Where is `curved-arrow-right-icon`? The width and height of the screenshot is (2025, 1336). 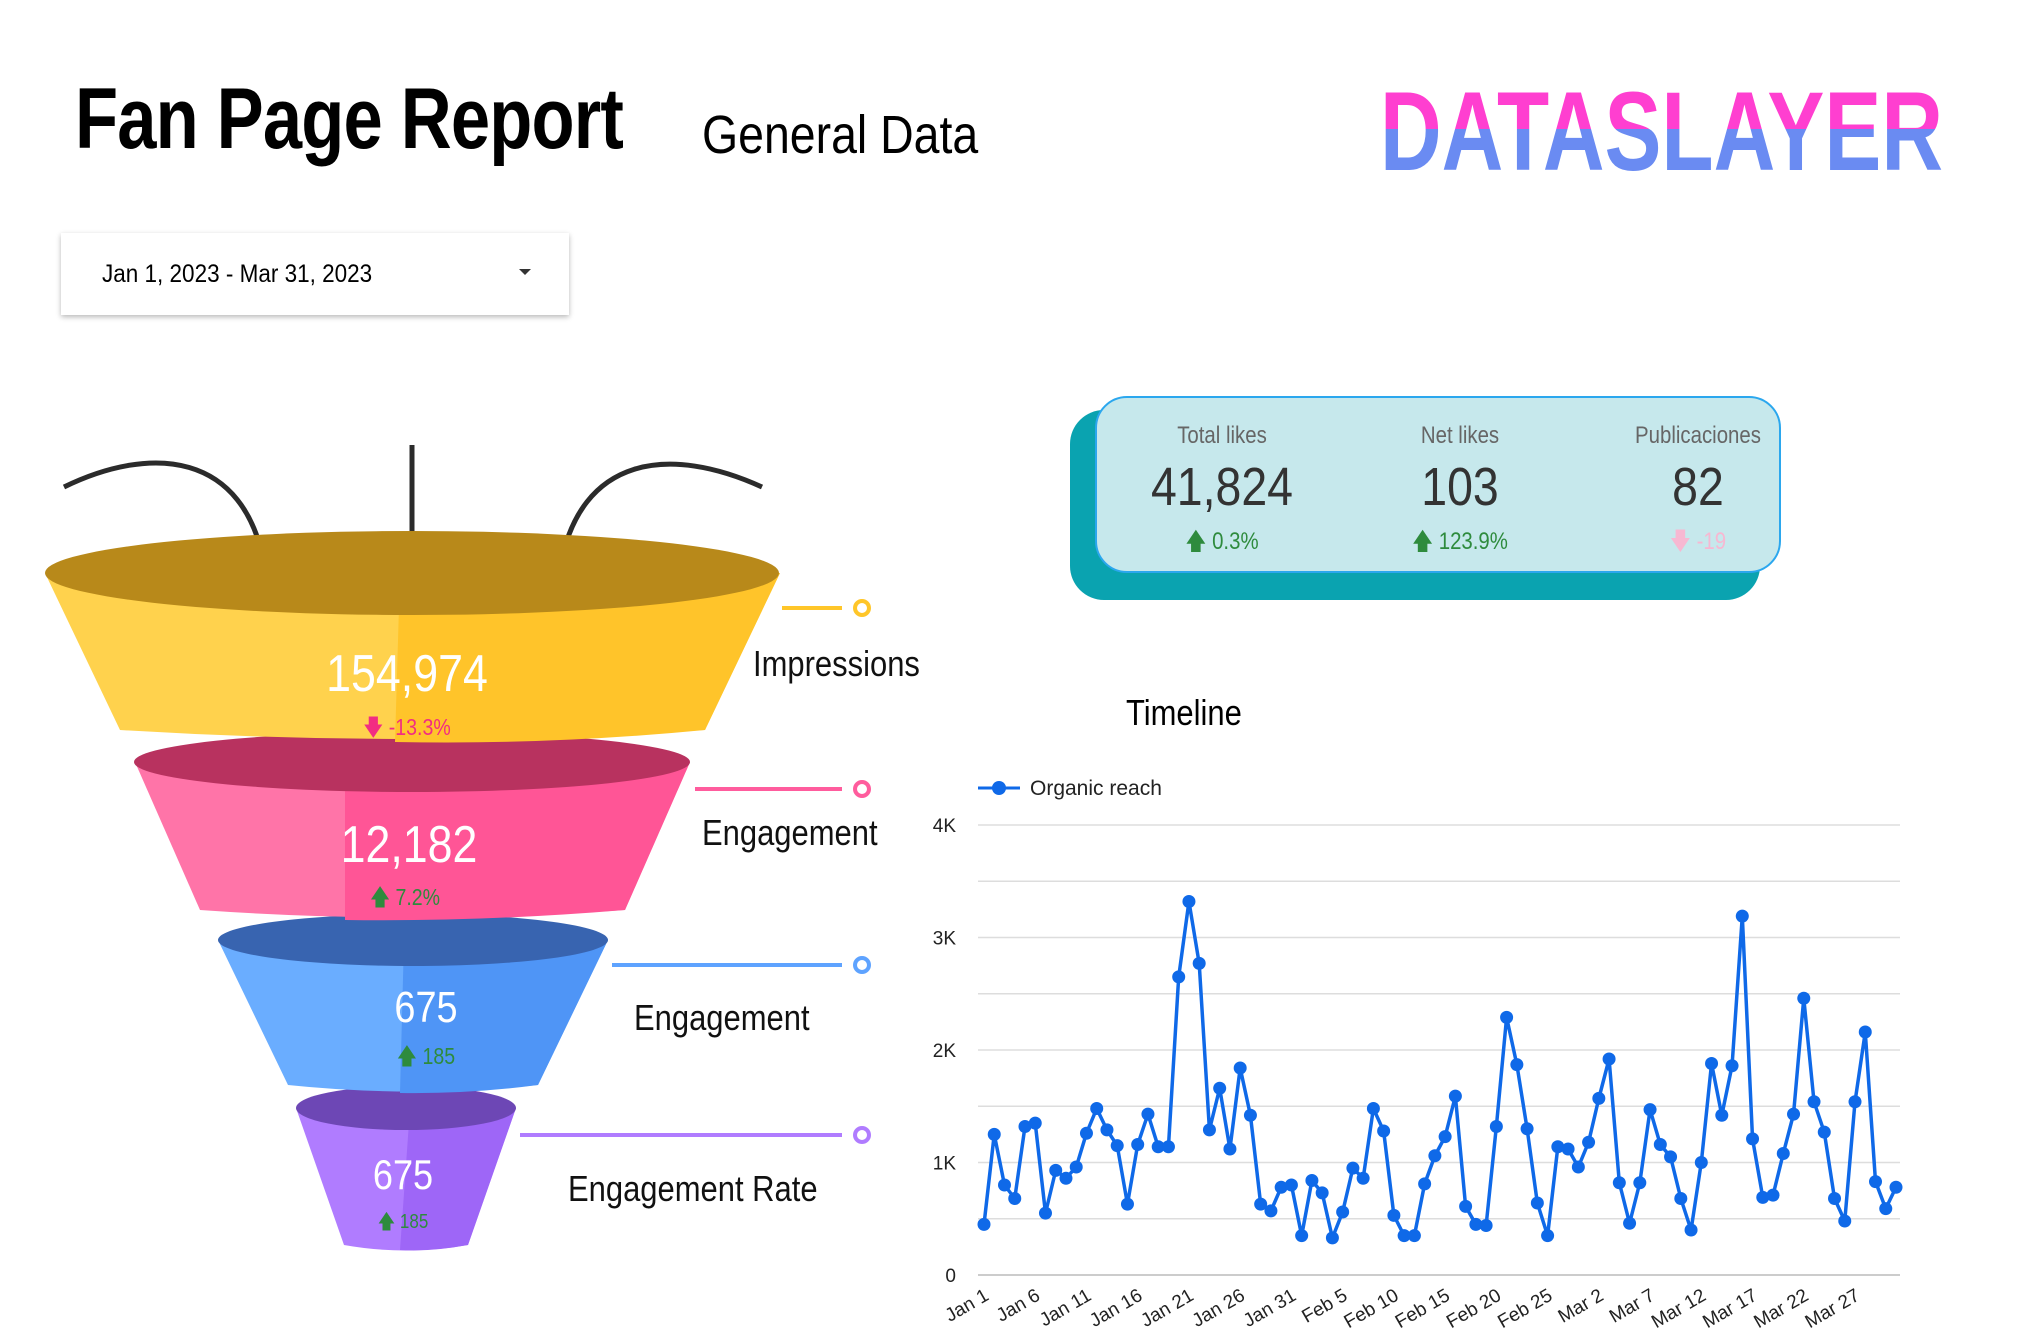
curved-arrow-right-icon is located at coordinates (660, 515).